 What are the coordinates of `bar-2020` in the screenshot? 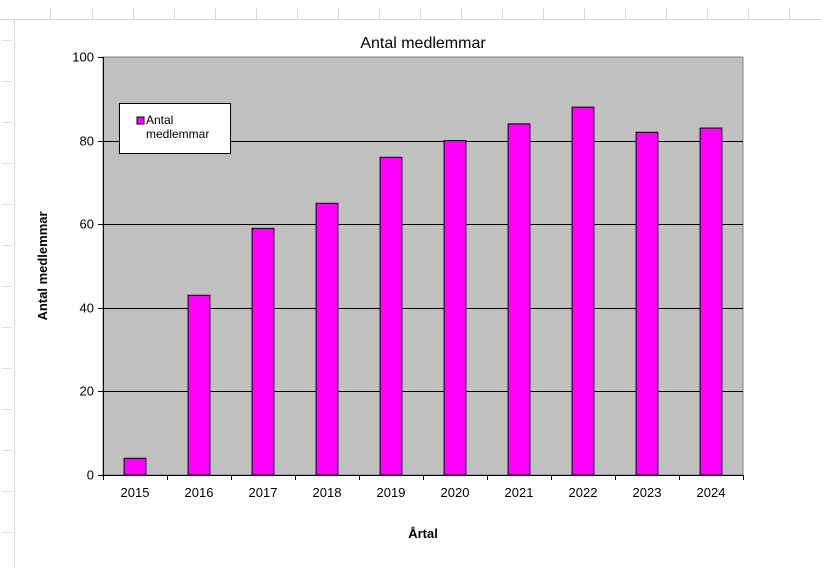 It's located at (455, 308).